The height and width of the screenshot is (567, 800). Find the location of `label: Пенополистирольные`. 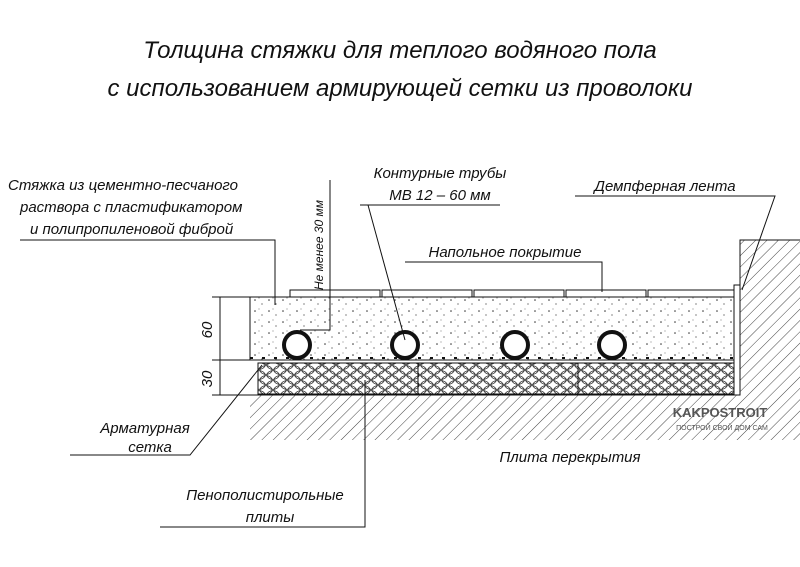

label: Пенополистирольные is located at coordinates (265, 495).